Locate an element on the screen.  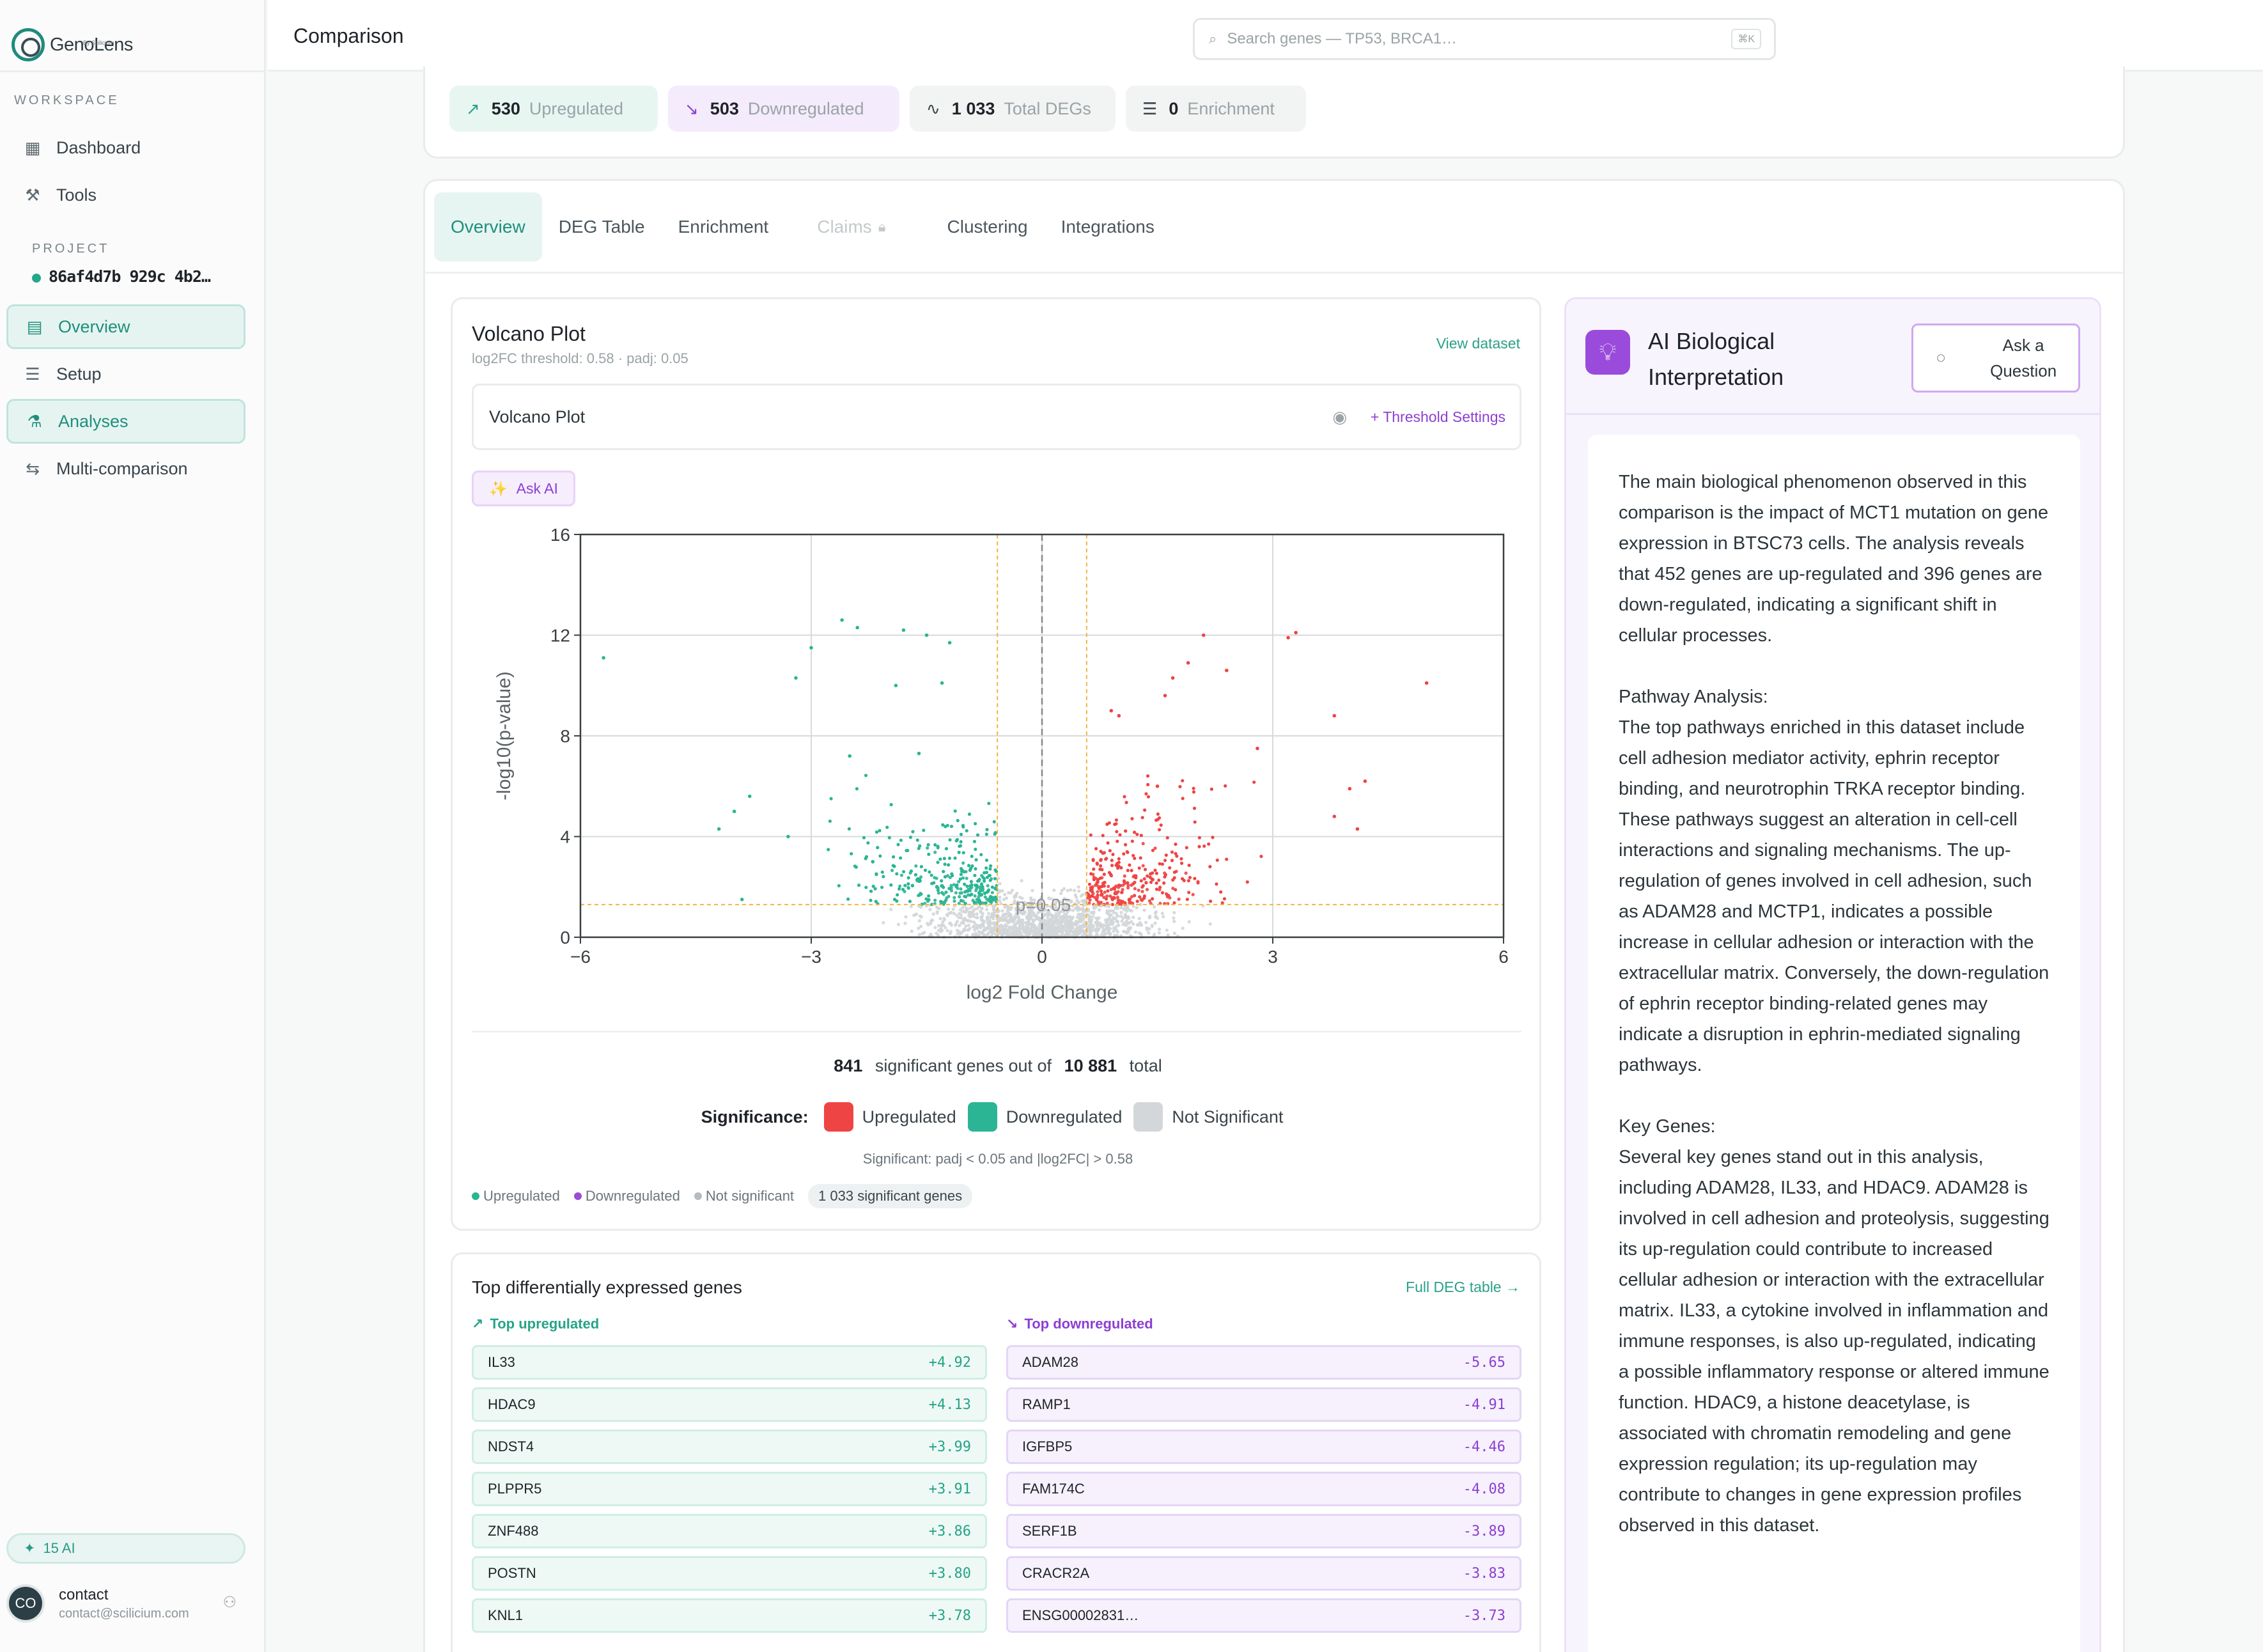
gene-row-down: RAMP1 -4.91 is located at coordinates (1263, 1404).